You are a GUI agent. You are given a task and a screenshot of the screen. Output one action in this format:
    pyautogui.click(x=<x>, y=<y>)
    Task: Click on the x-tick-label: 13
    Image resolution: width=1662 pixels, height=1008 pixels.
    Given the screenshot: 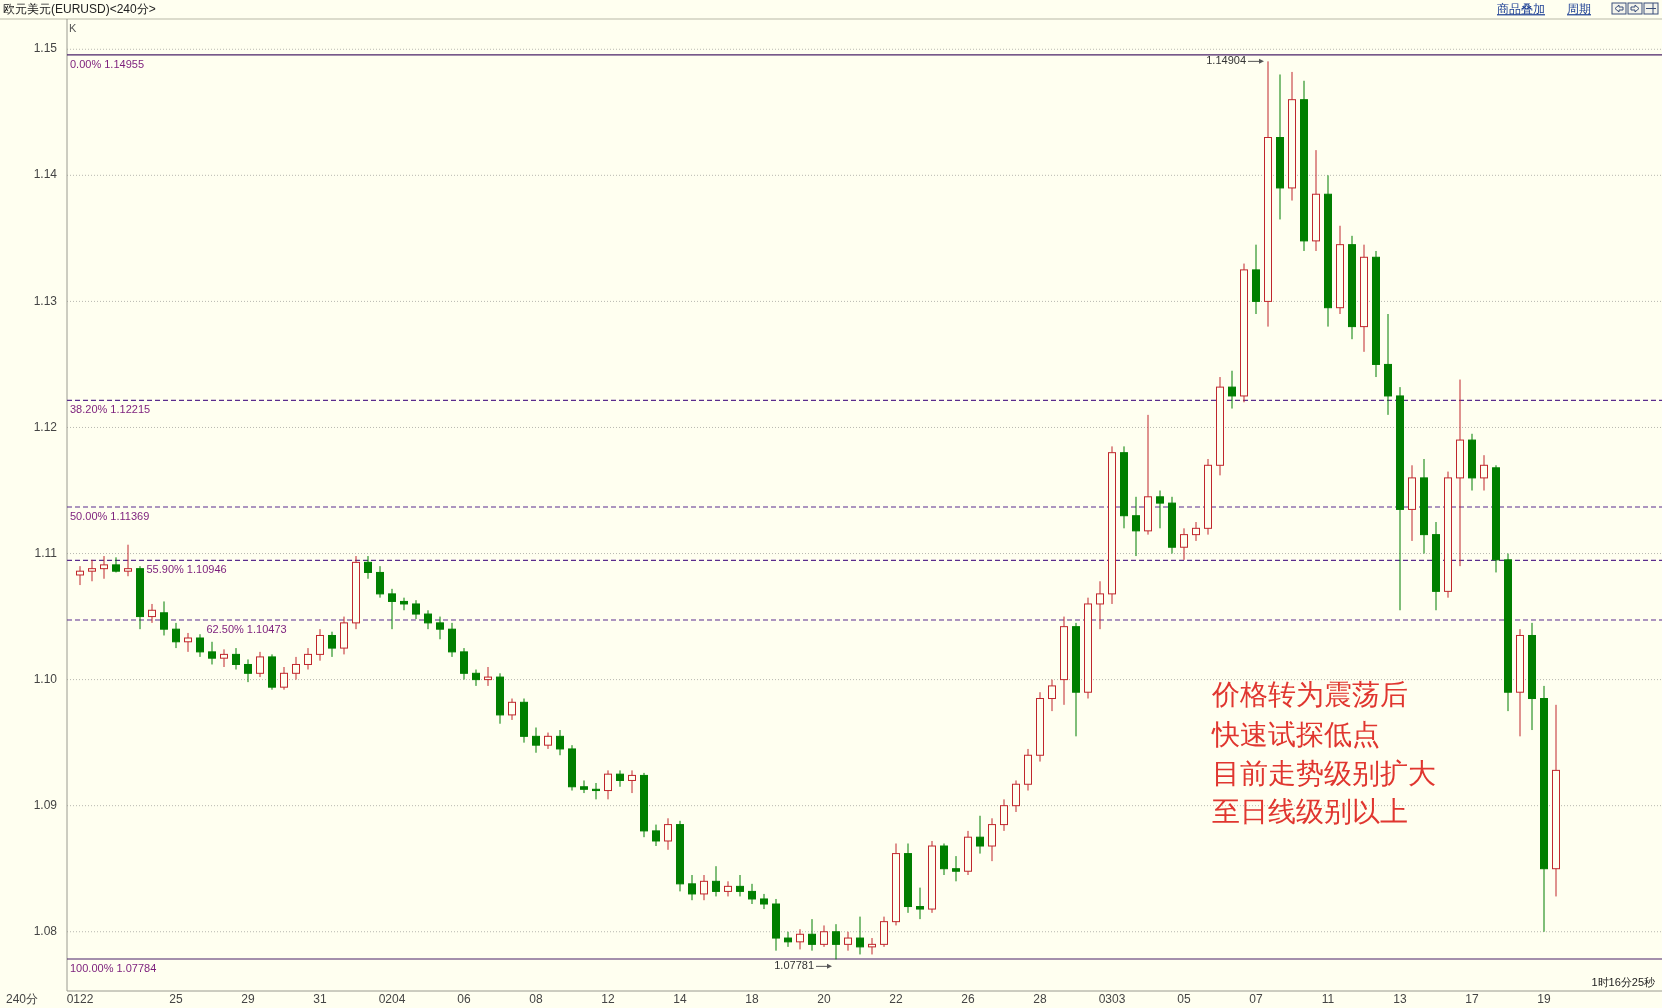 What is the action you would take?
    pyautogui.click(x=1400, y=999)
    